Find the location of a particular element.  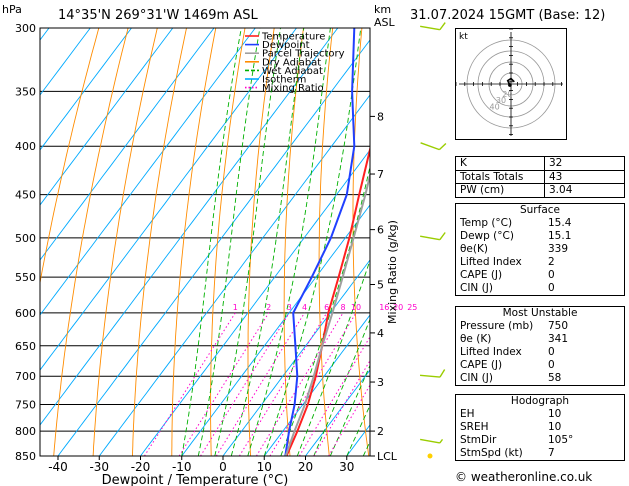

box-row-label: θe(K) is located at coordinates (474, 249).